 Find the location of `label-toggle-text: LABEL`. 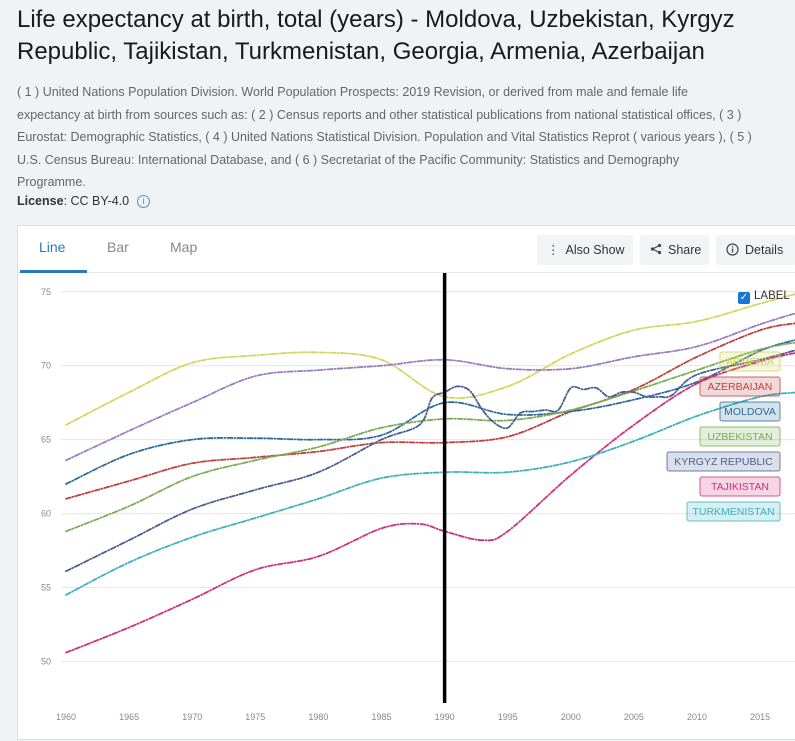

label-toggle-text: LABEL is located at coordinates (772, 296).